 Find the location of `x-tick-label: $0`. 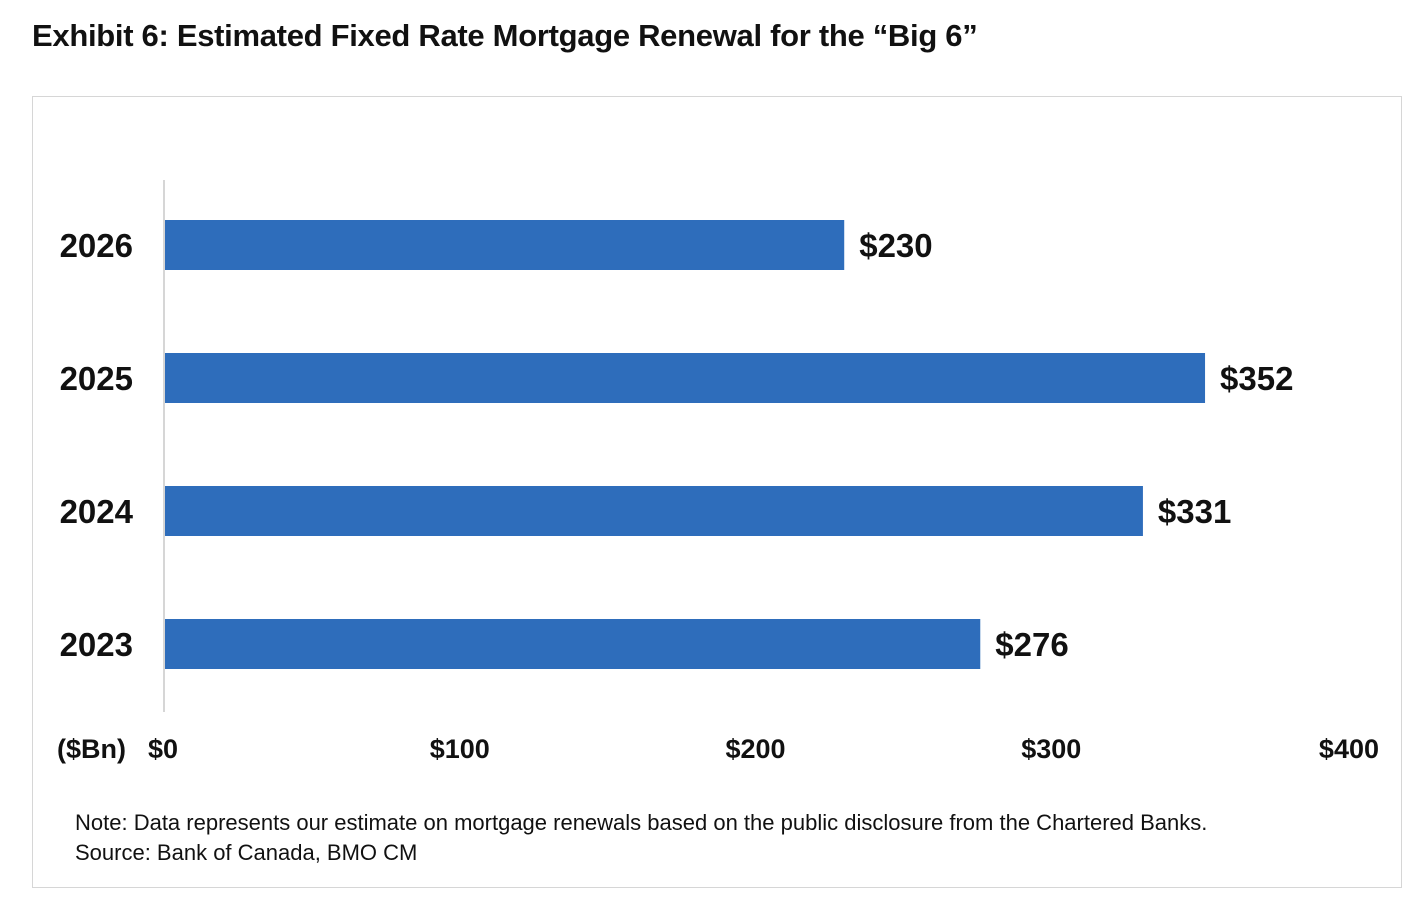

x-tick-label: $0 is located at coordinates (163, 749).